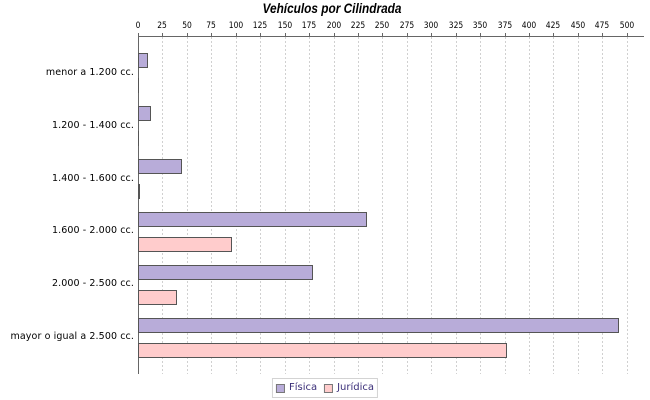  I want to click on tick-label: 150, so click(284, 26).